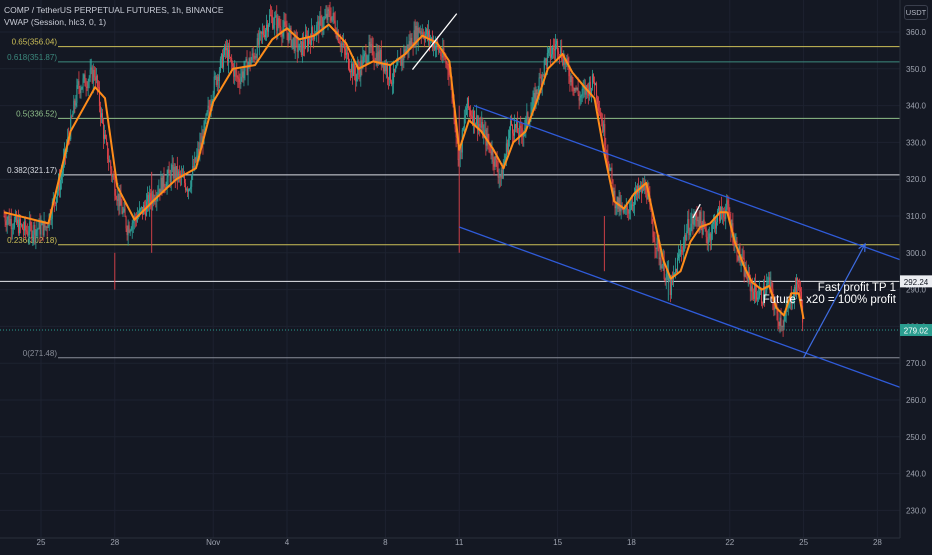 The height and width of the screenshot is (555, 932). Describe the element at coordinates (916, 12) in the screenshot. I see `currency-button: USDT` at that location.